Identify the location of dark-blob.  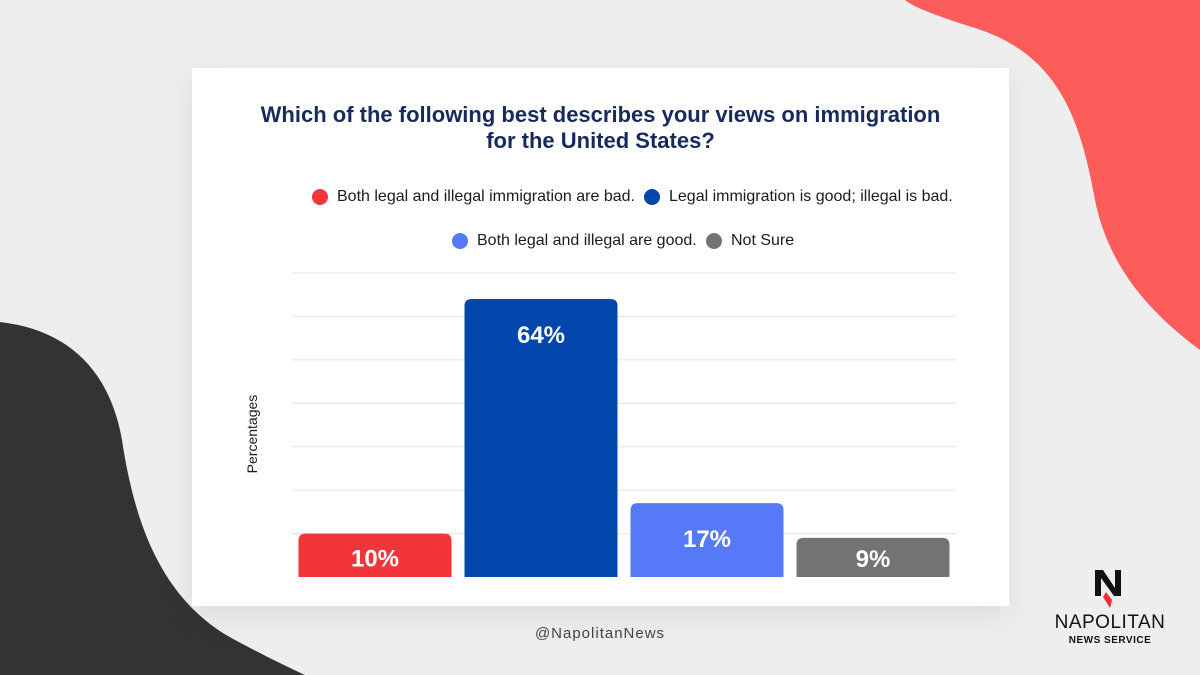
(152, 498).